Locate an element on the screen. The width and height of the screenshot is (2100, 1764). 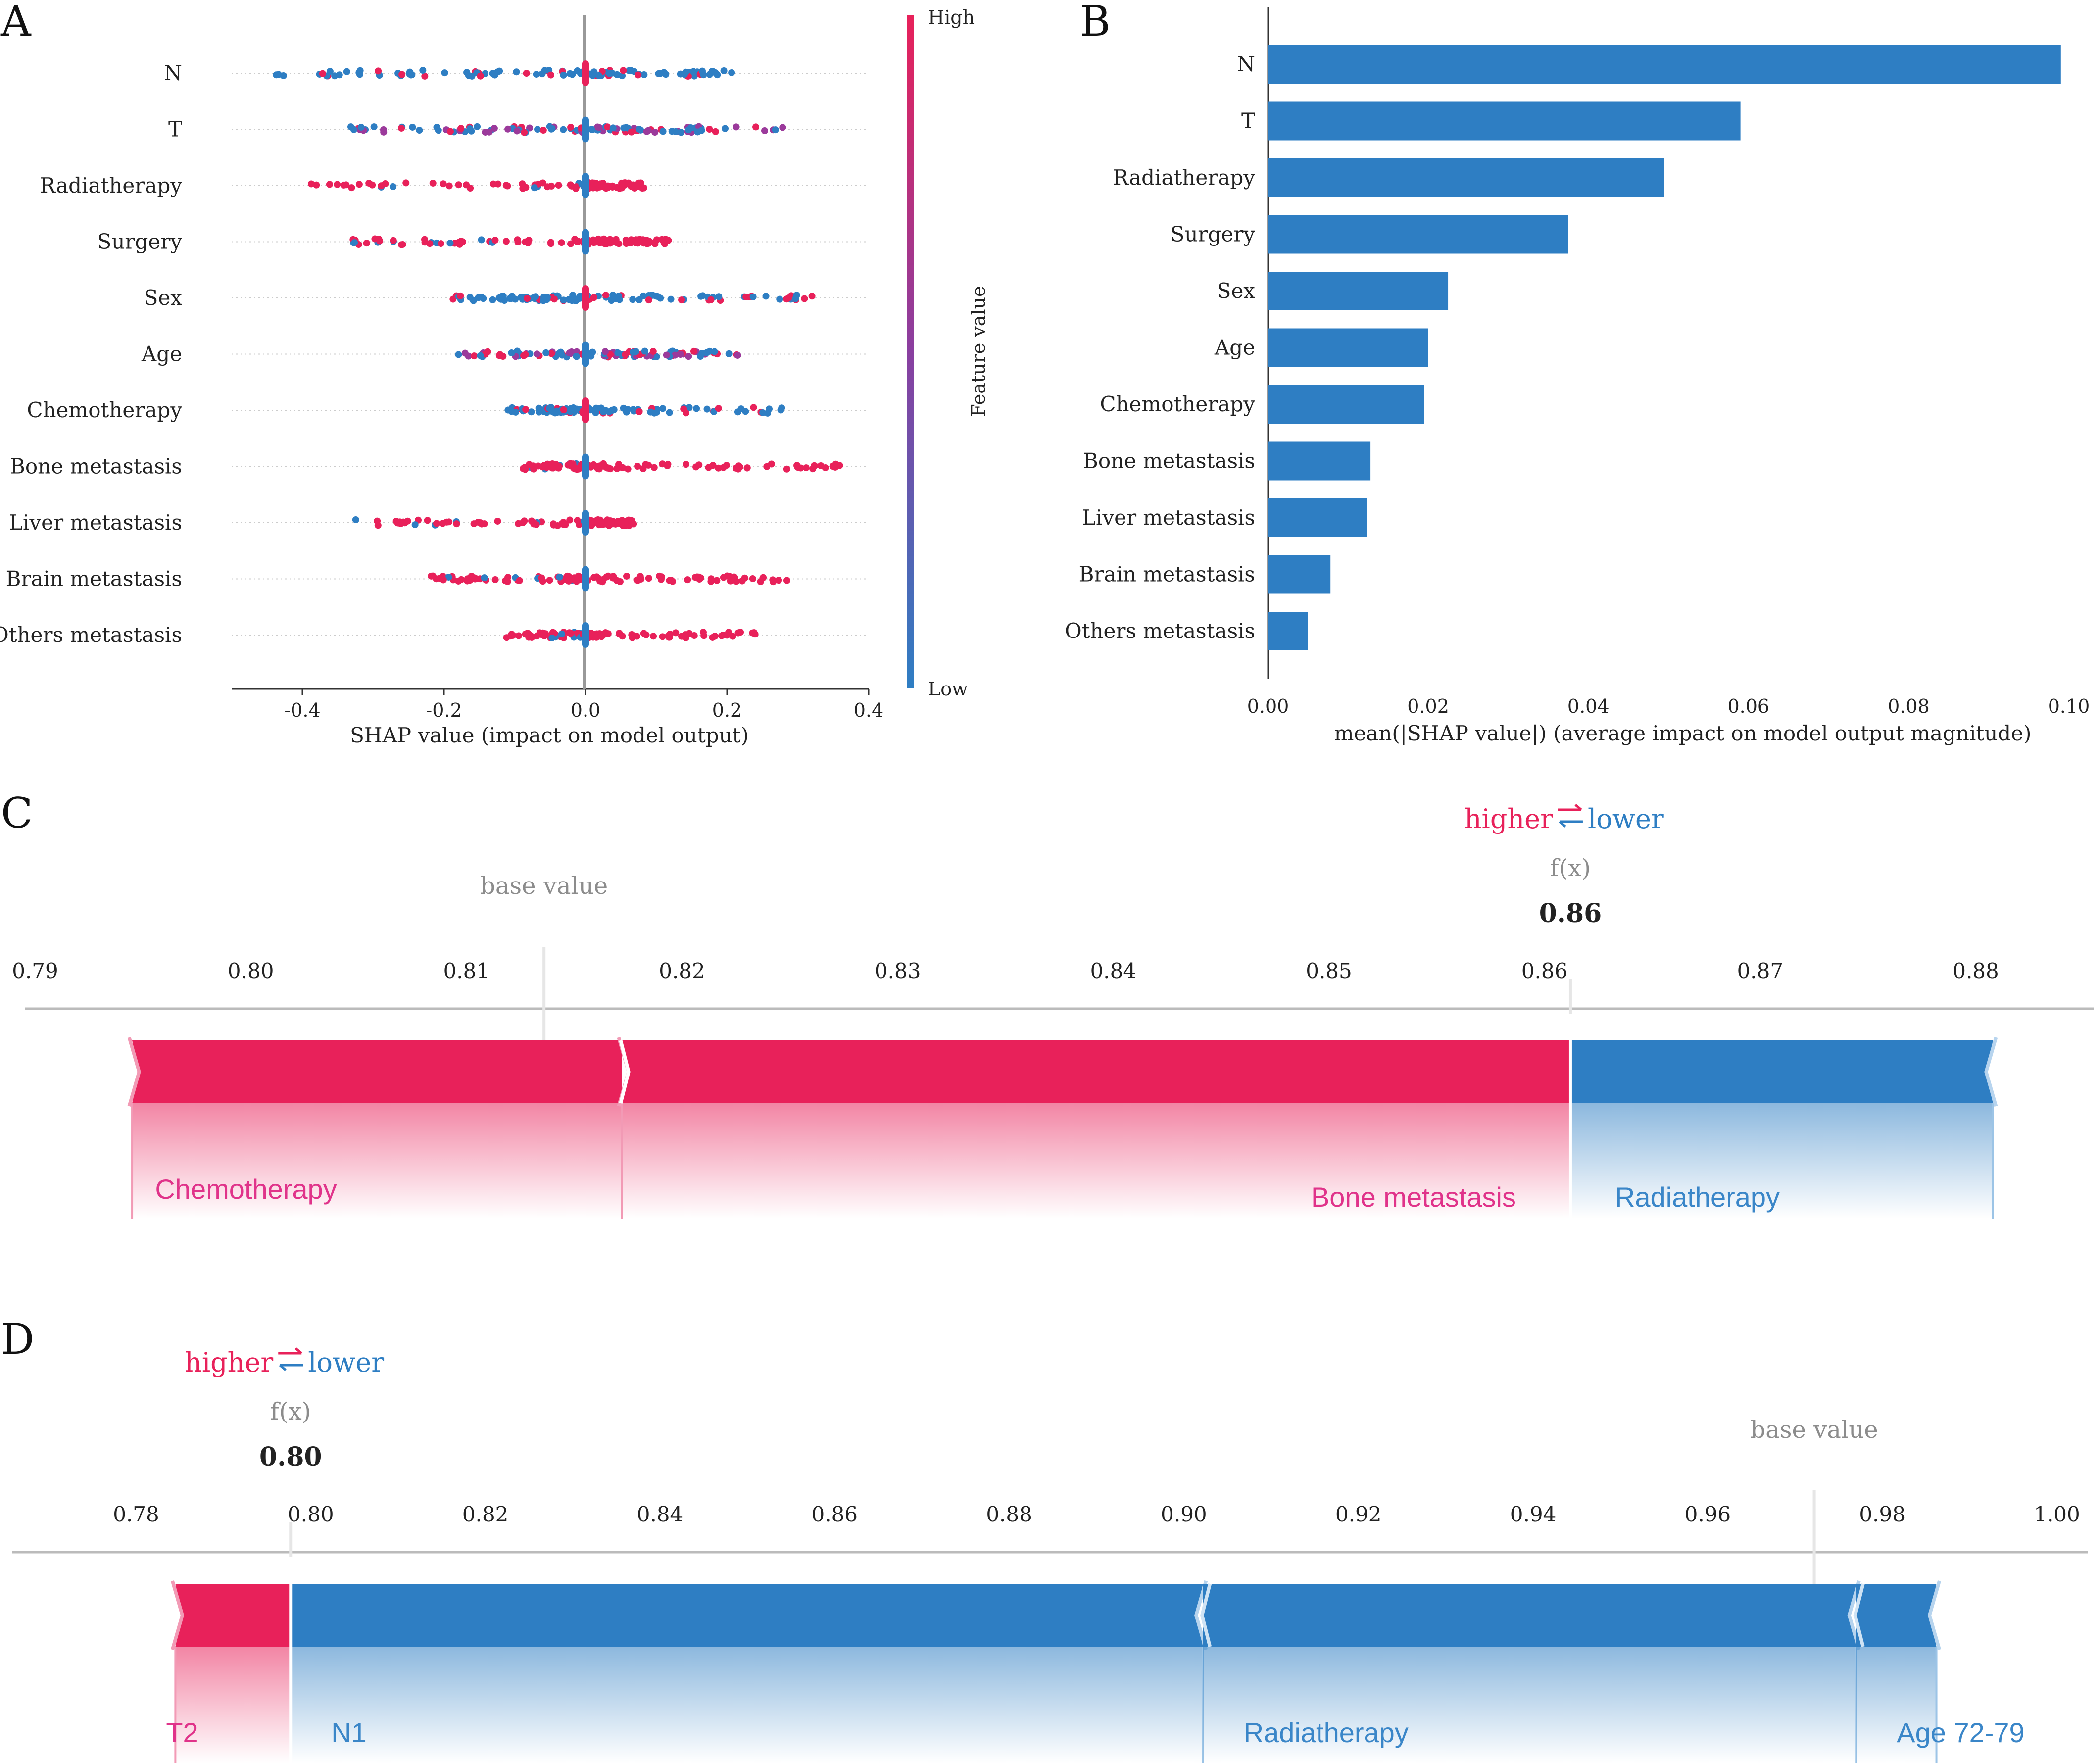
force-tick-label: 1.00 is located at coordinates (2057, 1514).